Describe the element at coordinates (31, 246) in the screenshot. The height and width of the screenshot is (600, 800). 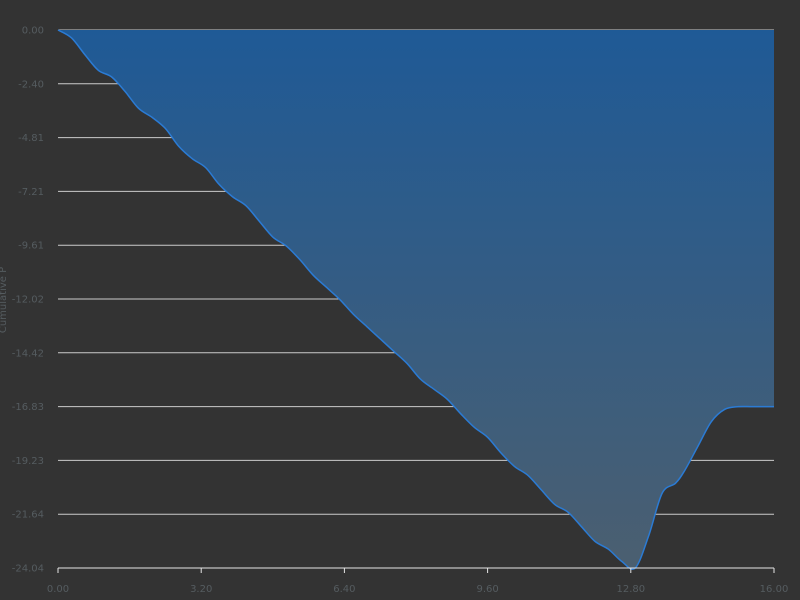
I see `y-tick-label: -9.61` at that location.